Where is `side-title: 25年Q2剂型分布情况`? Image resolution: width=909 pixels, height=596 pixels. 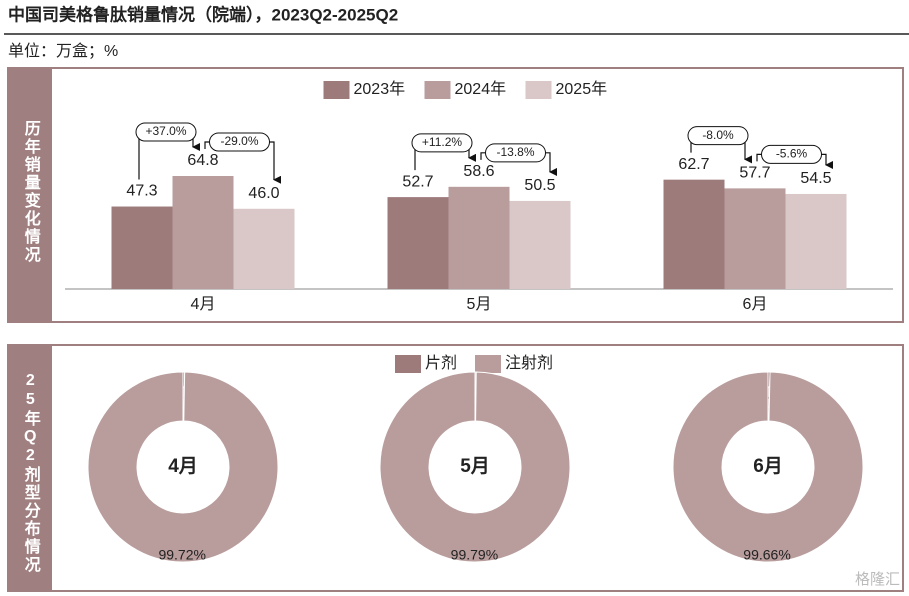
side-title: 25年Q2剂型分布情况 is located at coordinates (31, 473).